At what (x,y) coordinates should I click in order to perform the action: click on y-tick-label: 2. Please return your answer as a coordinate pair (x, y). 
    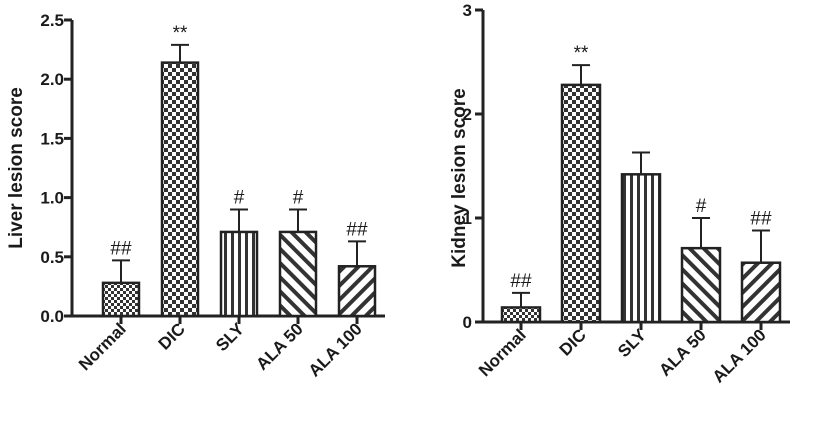
    Looking at the image, I should click on (467, 114).